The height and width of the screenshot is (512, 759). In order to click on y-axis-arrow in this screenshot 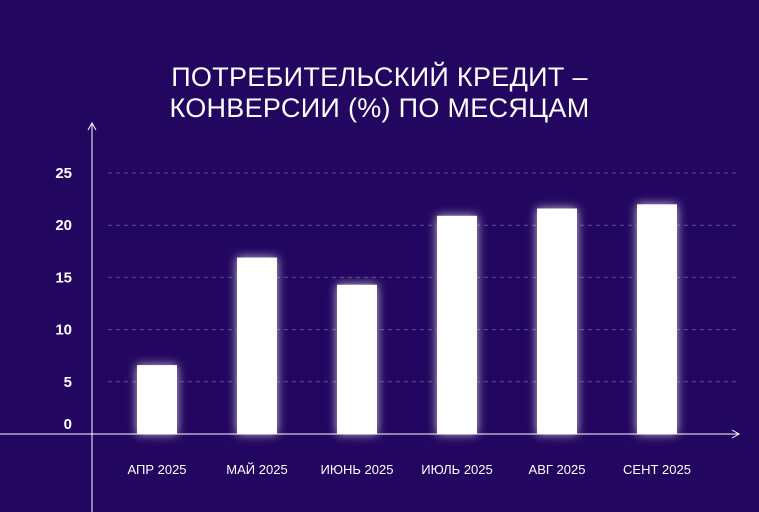, I will do `click(92, 126)`.